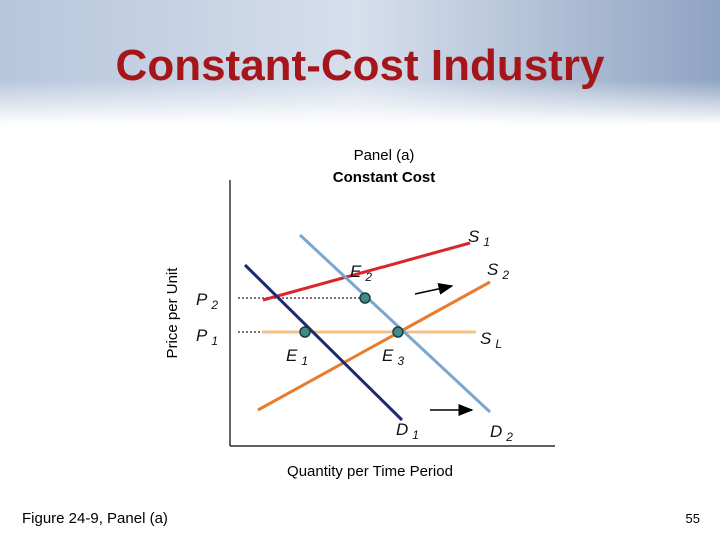  What do you see at coordinates (360, 102) in the screenshot?
I see `banner-fade` at bounding box center [360, 102].